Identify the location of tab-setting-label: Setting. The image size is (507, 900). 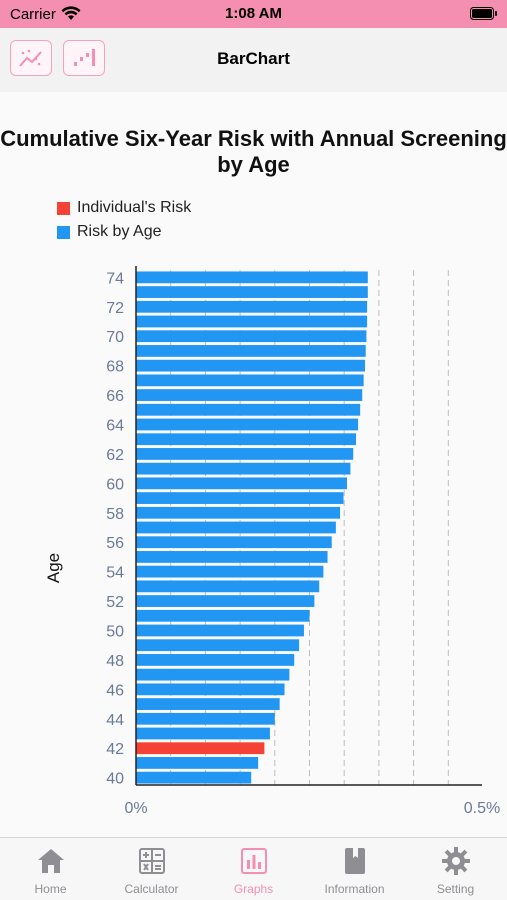
(455, 889).